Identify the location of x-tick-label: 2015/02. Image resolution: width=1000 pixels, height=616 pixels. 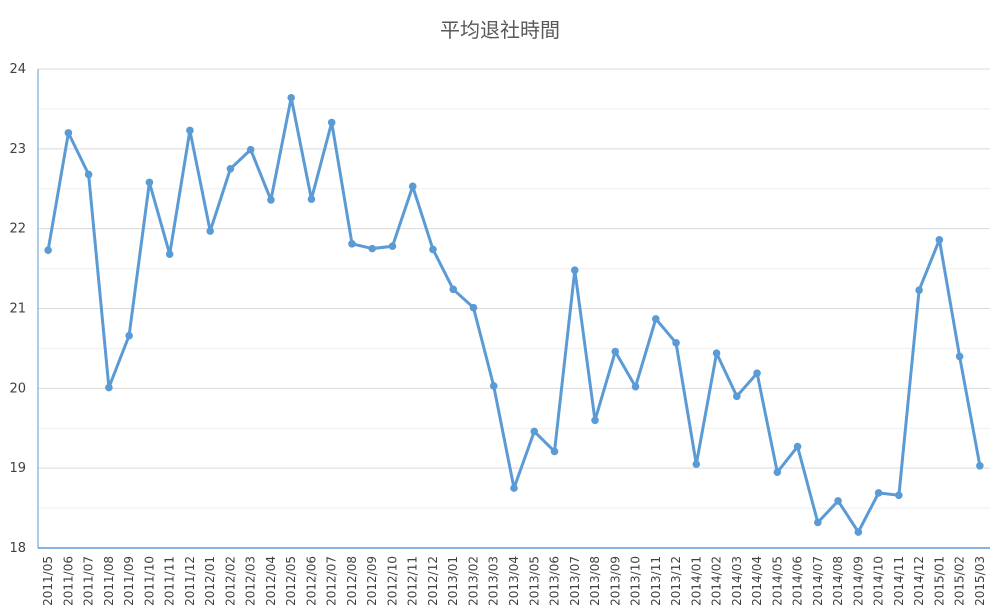
(960, 581).